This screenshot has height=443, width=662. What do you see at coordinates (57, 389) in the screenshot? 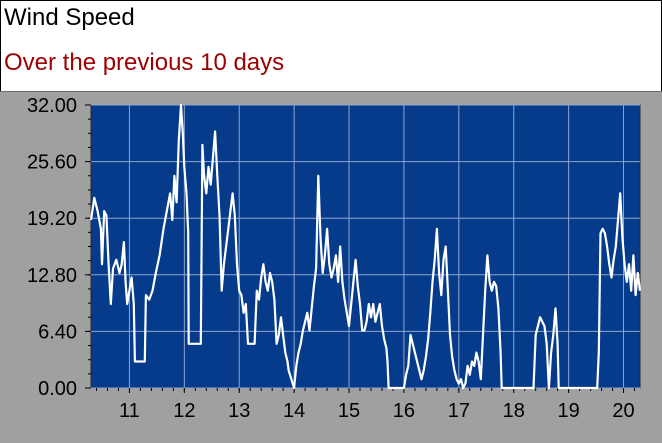
I see `y-tick-label: 0.00` at bounding box center [57, 389].